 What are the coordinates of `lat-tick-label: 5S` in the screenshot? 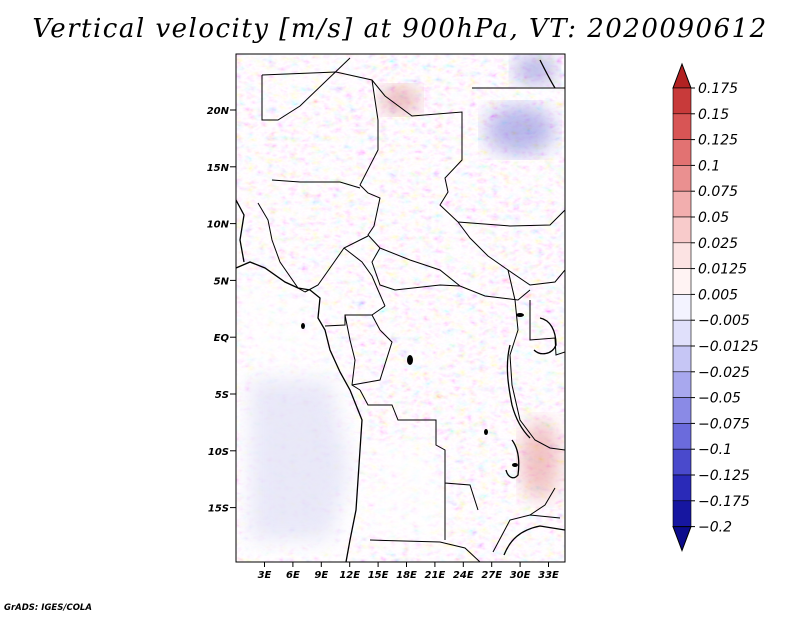 It's located at (222, 395).